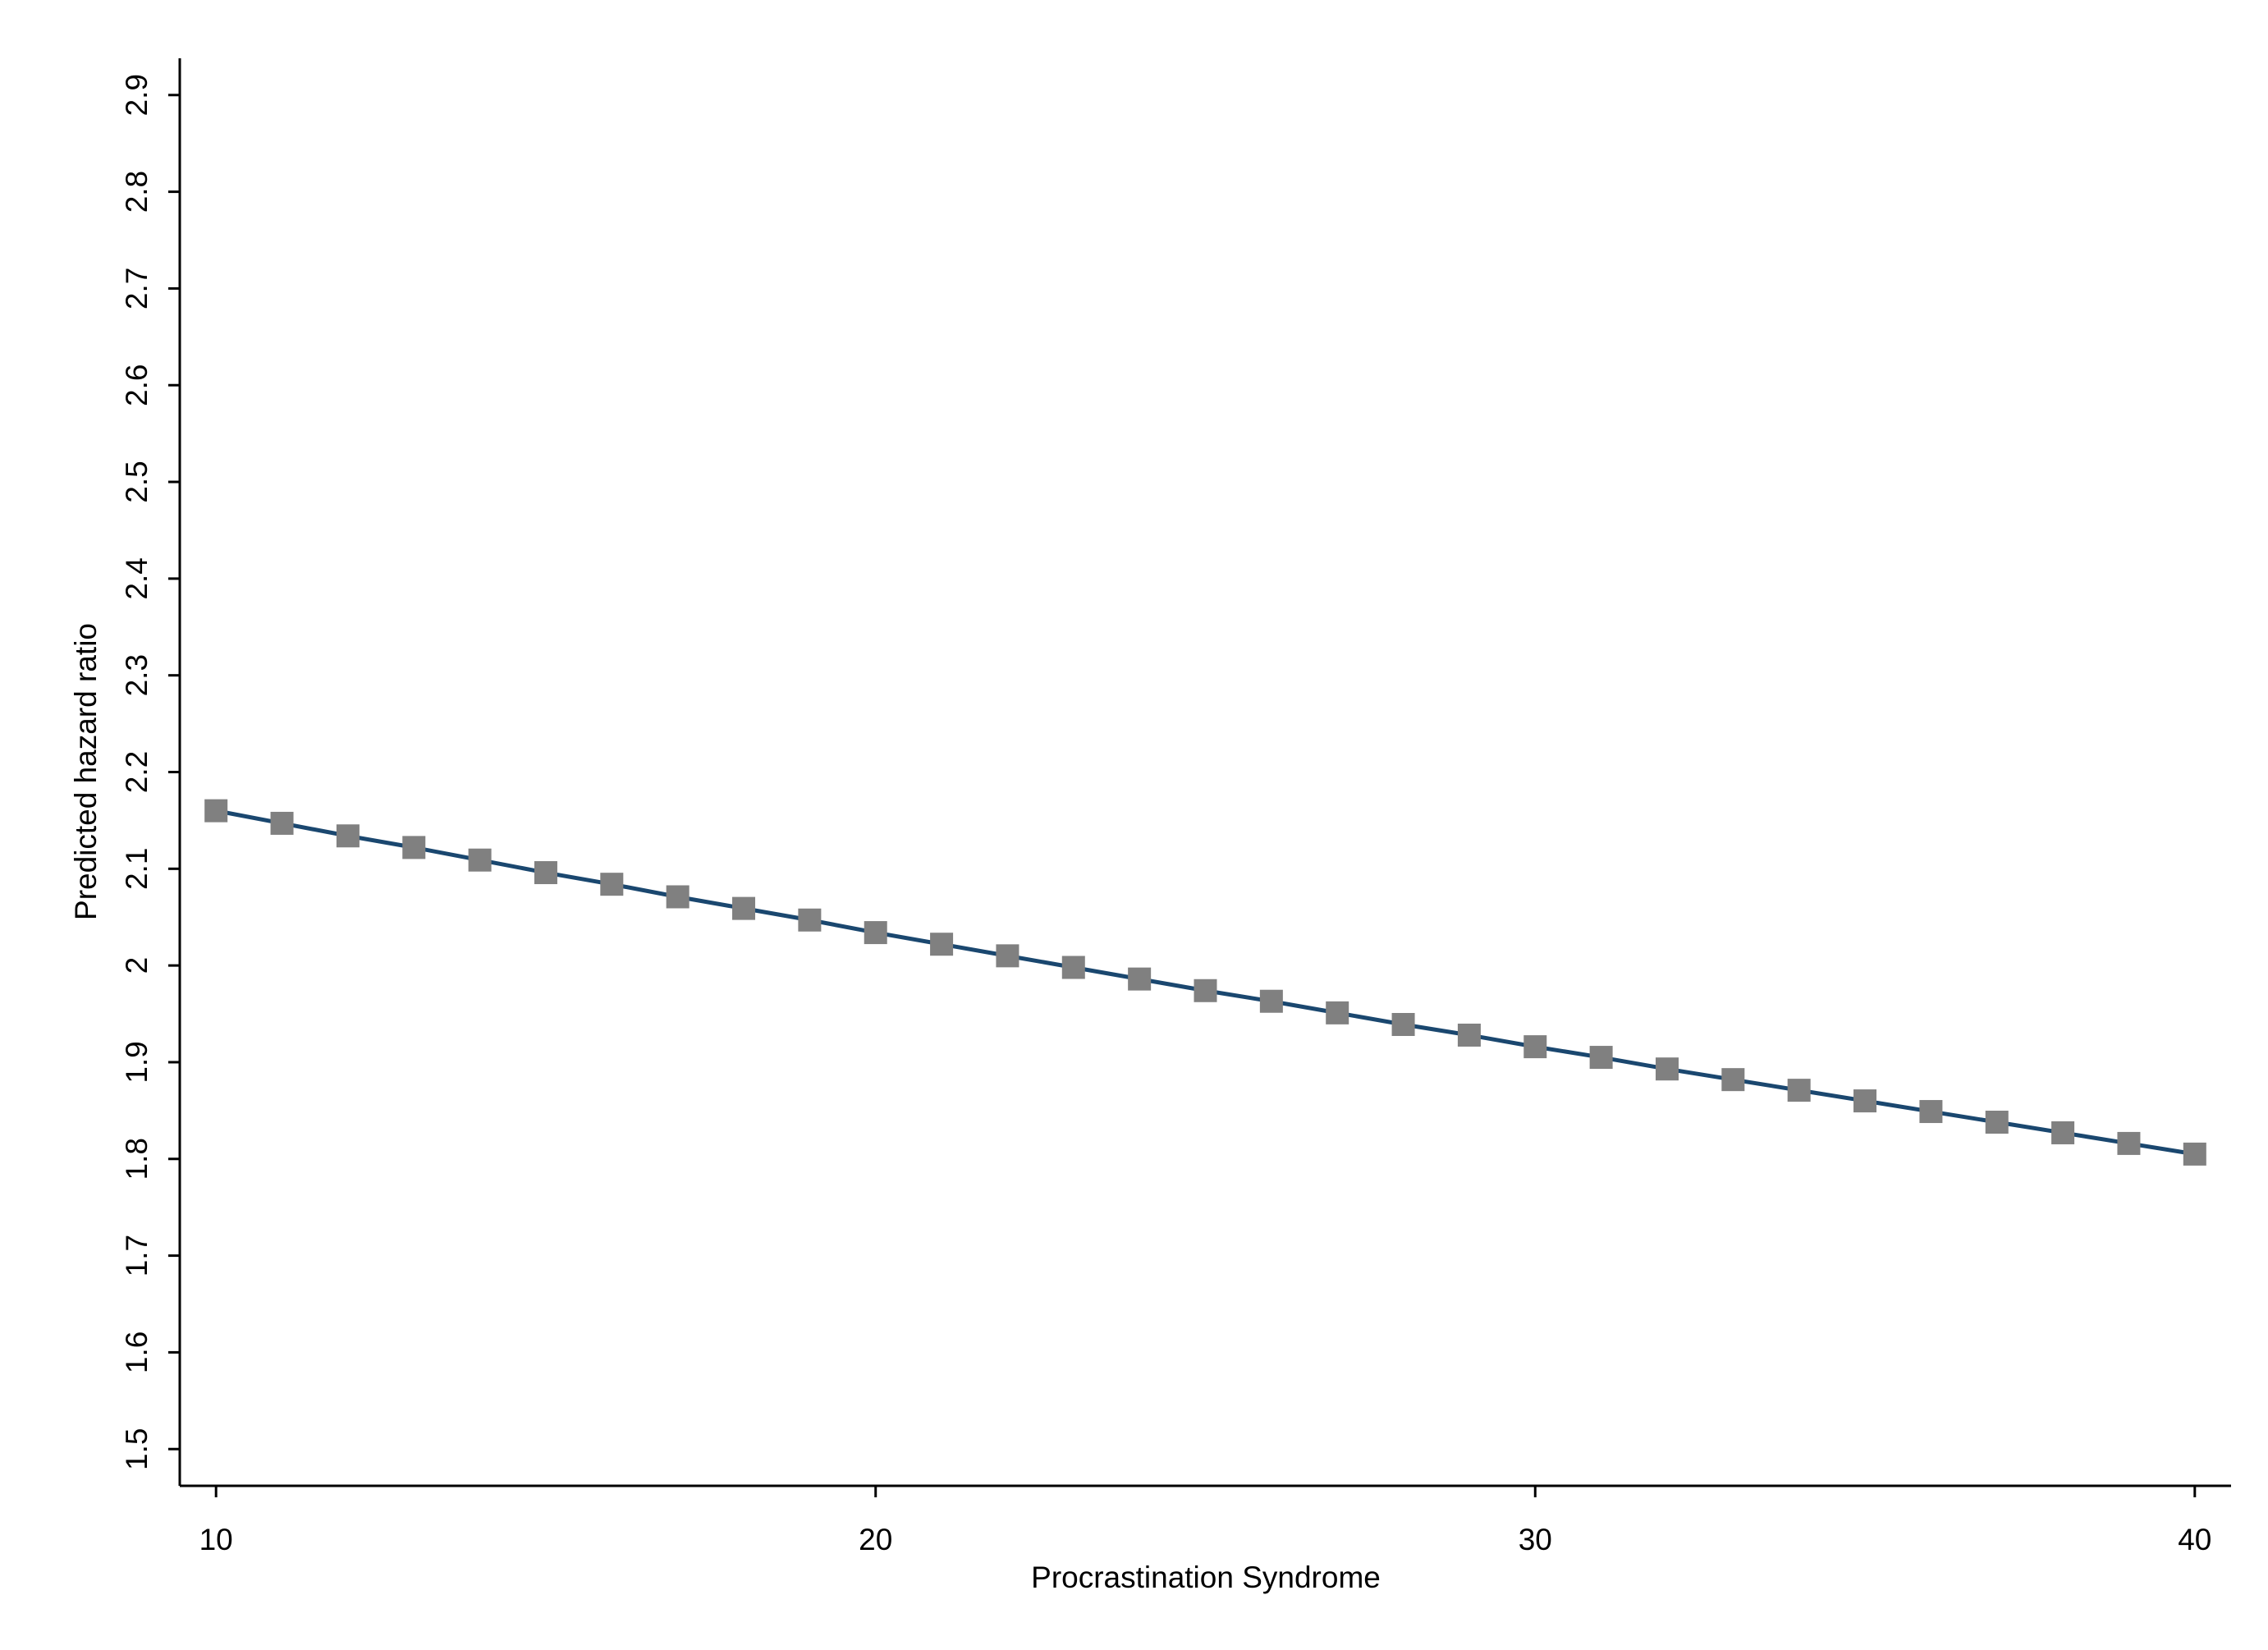 The height and width of the screenshot is (1650, 2268). Describe the element at coordinates (136, 578) in the screenshot. I see `y-tick-label: 2.4` at that location.